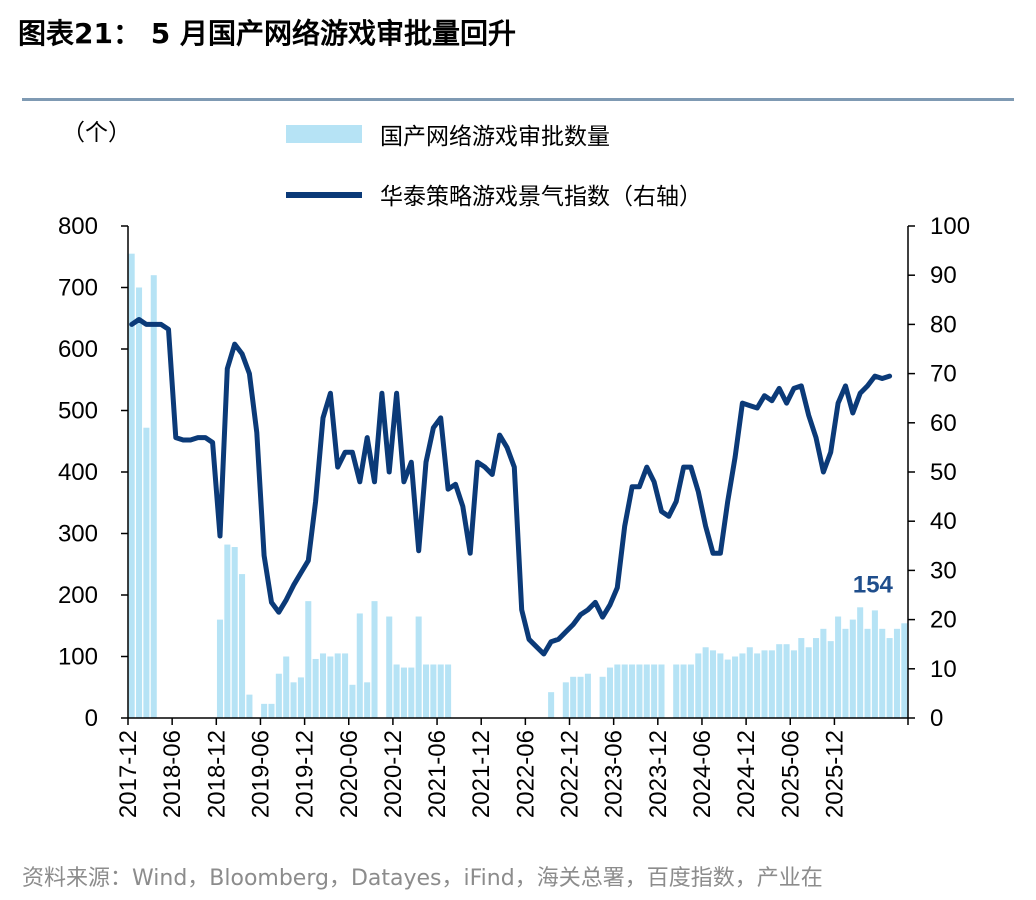  What do you see at coordinates (943, 570) in the screenshot?
I see `right-tick-label: 30` at bounding box center [943, 570].